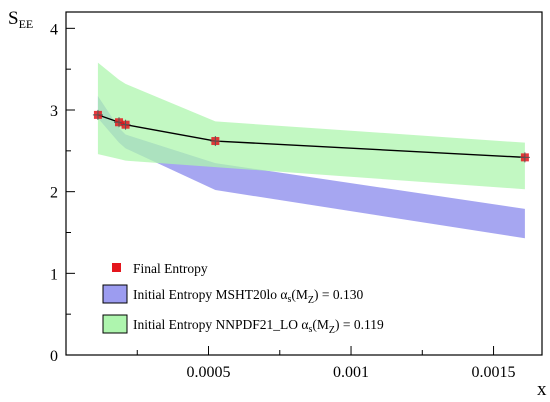  Describe the element at coordinates (248, 296) in the screenshot. I see `legend-label: Initial Entropy MSHT20lo αs(MZ) = 0.130` at that location.